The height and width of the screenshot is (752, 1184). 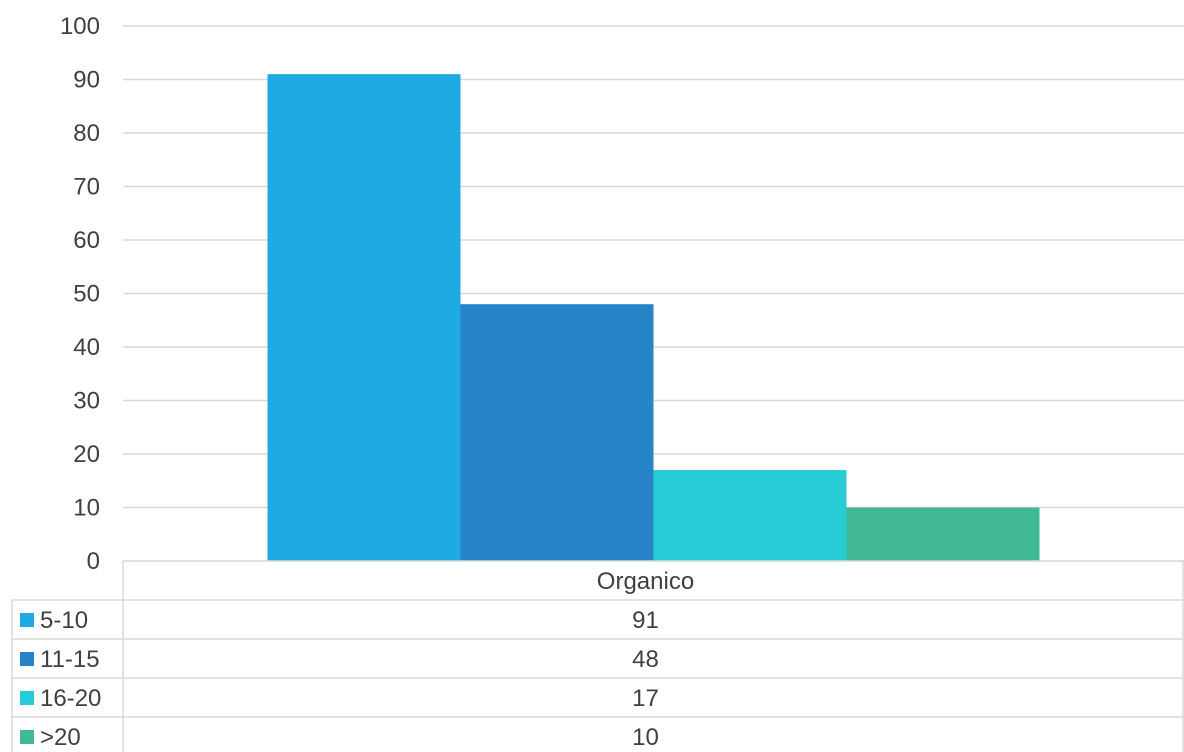 I want to click on y-tick-label: 10, so click(x=86, y=508).